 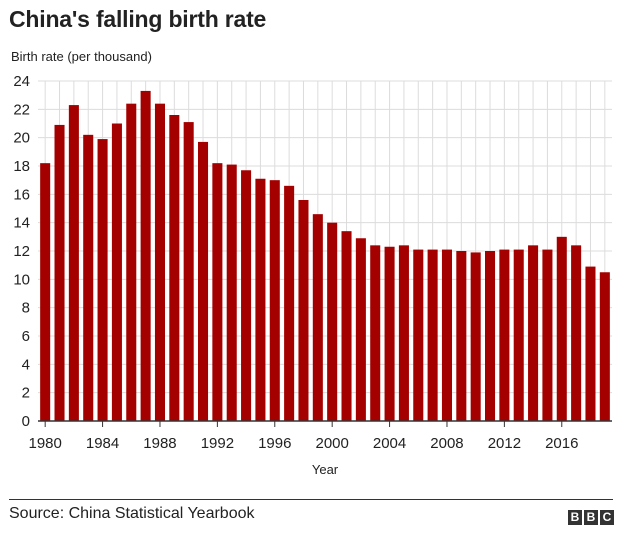 What do you see at coordinates (21, 109) in the screenshot?
I see `y-tick-label: 22` at bounding box center [21, 109].